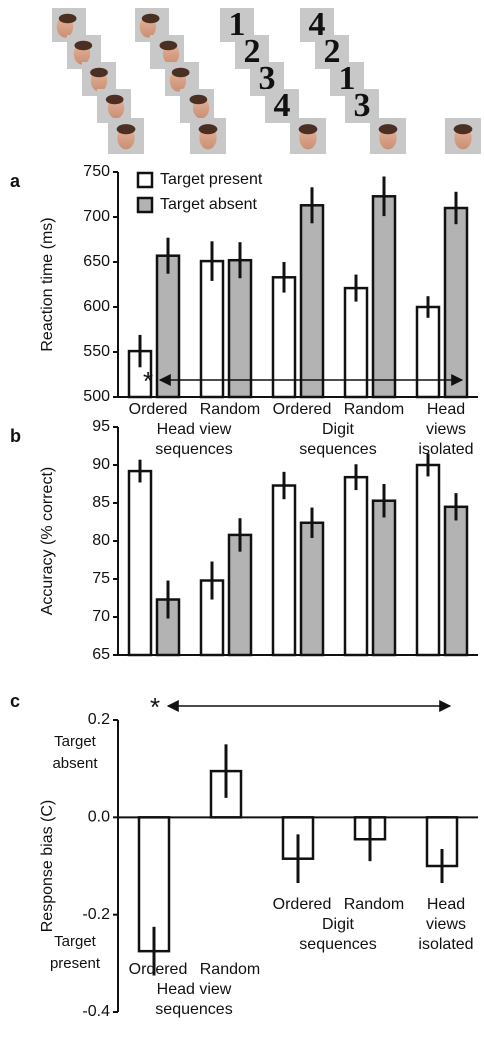 The image size is (484, 1049). I want to click on y-axis-label: Response bias (C), so click(47, 866).